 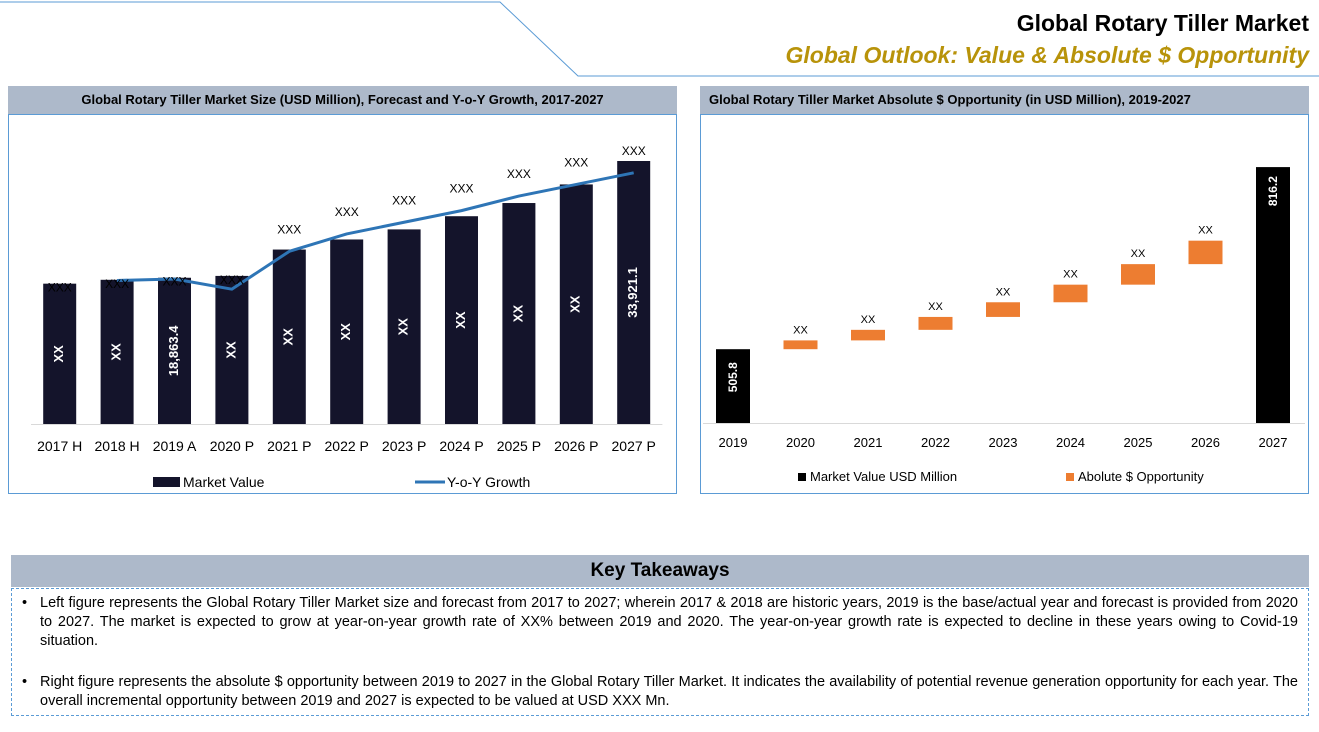 I want to click on x-tick-label: 2021, so click(x=868, y=442).